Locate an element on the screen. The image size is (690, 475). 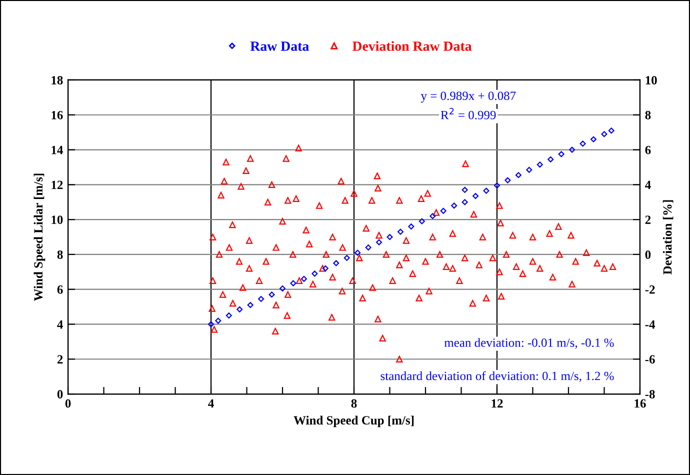
x-tick-label: 0 is located at coordinates (68, 403).